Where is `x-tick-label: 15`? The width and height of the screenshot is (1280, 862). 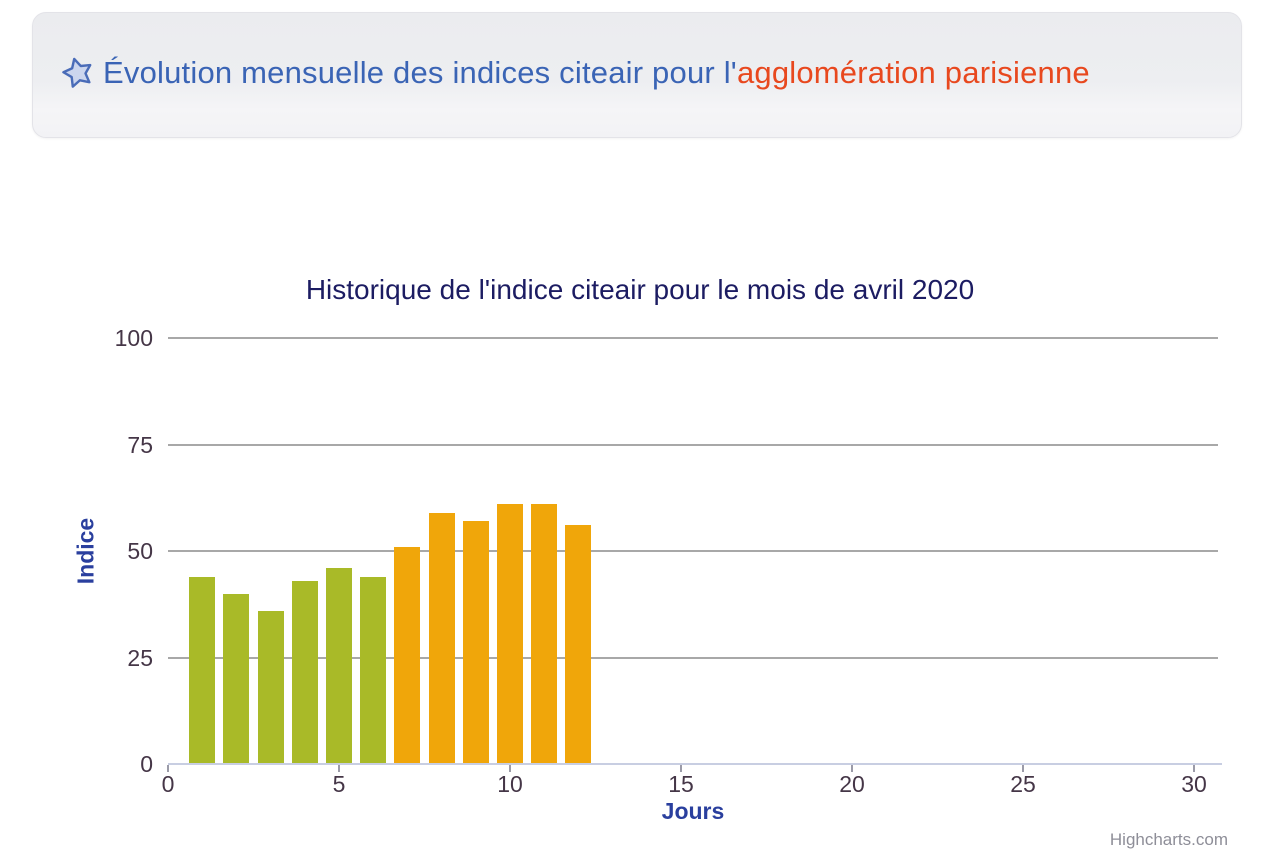 x-tick-label: 15 is located at coordinates (681, 784).